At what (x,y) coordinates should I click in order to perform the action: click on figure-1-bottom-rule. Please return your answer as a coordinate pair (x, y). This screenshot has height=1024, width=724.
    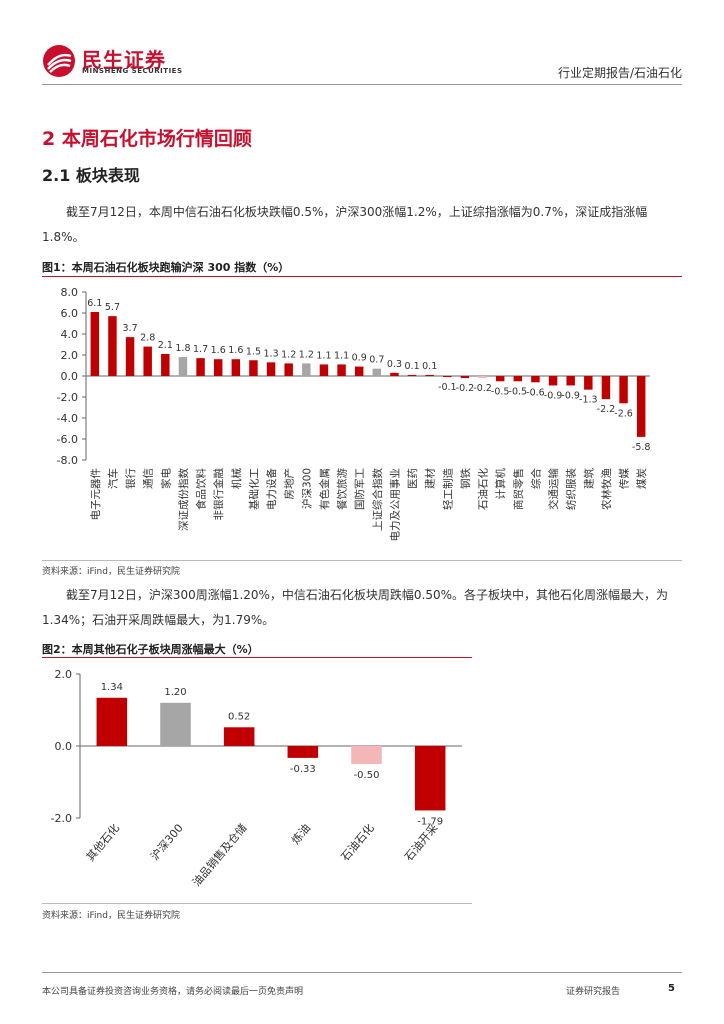
    Looking at the image, I should click on (362, 560).